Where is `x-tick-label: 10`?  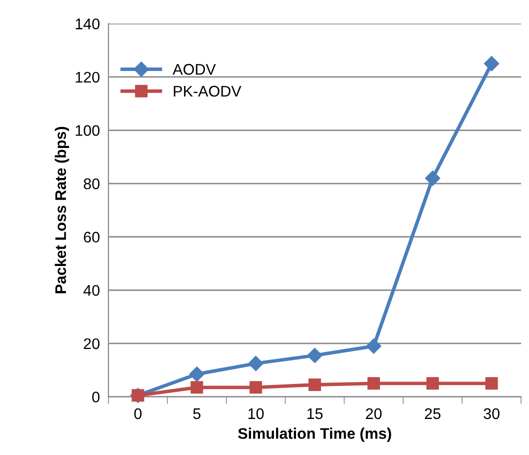 x-tick-label: 10 is located at coordinates (256, 414).